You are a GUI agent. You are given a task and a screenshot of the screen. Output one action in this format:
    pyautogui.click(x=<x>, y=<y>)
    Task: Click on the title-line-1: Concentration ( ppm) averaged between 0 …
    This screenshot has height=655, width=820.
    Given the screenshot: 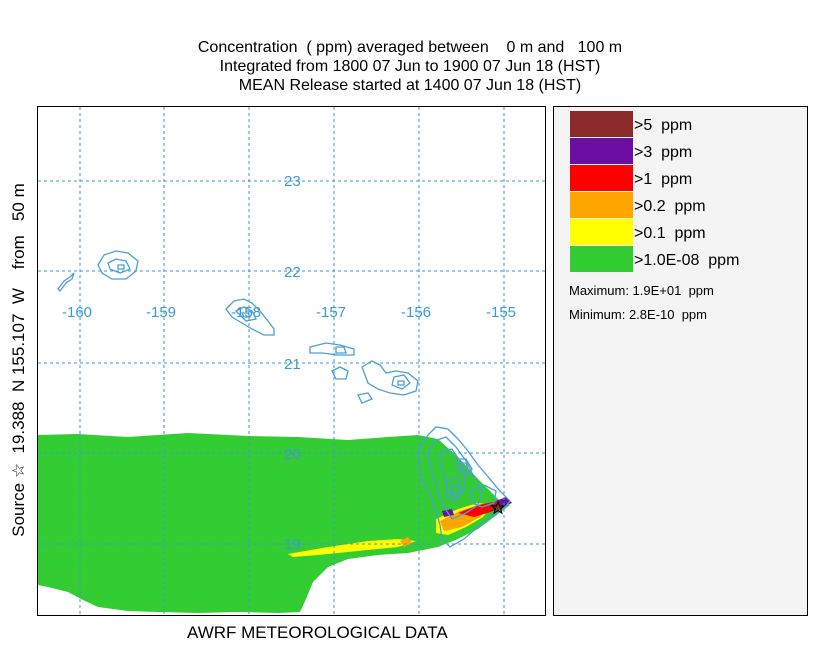 What is the action you would take?
    pyautogui.click(x=410, y=47)
    